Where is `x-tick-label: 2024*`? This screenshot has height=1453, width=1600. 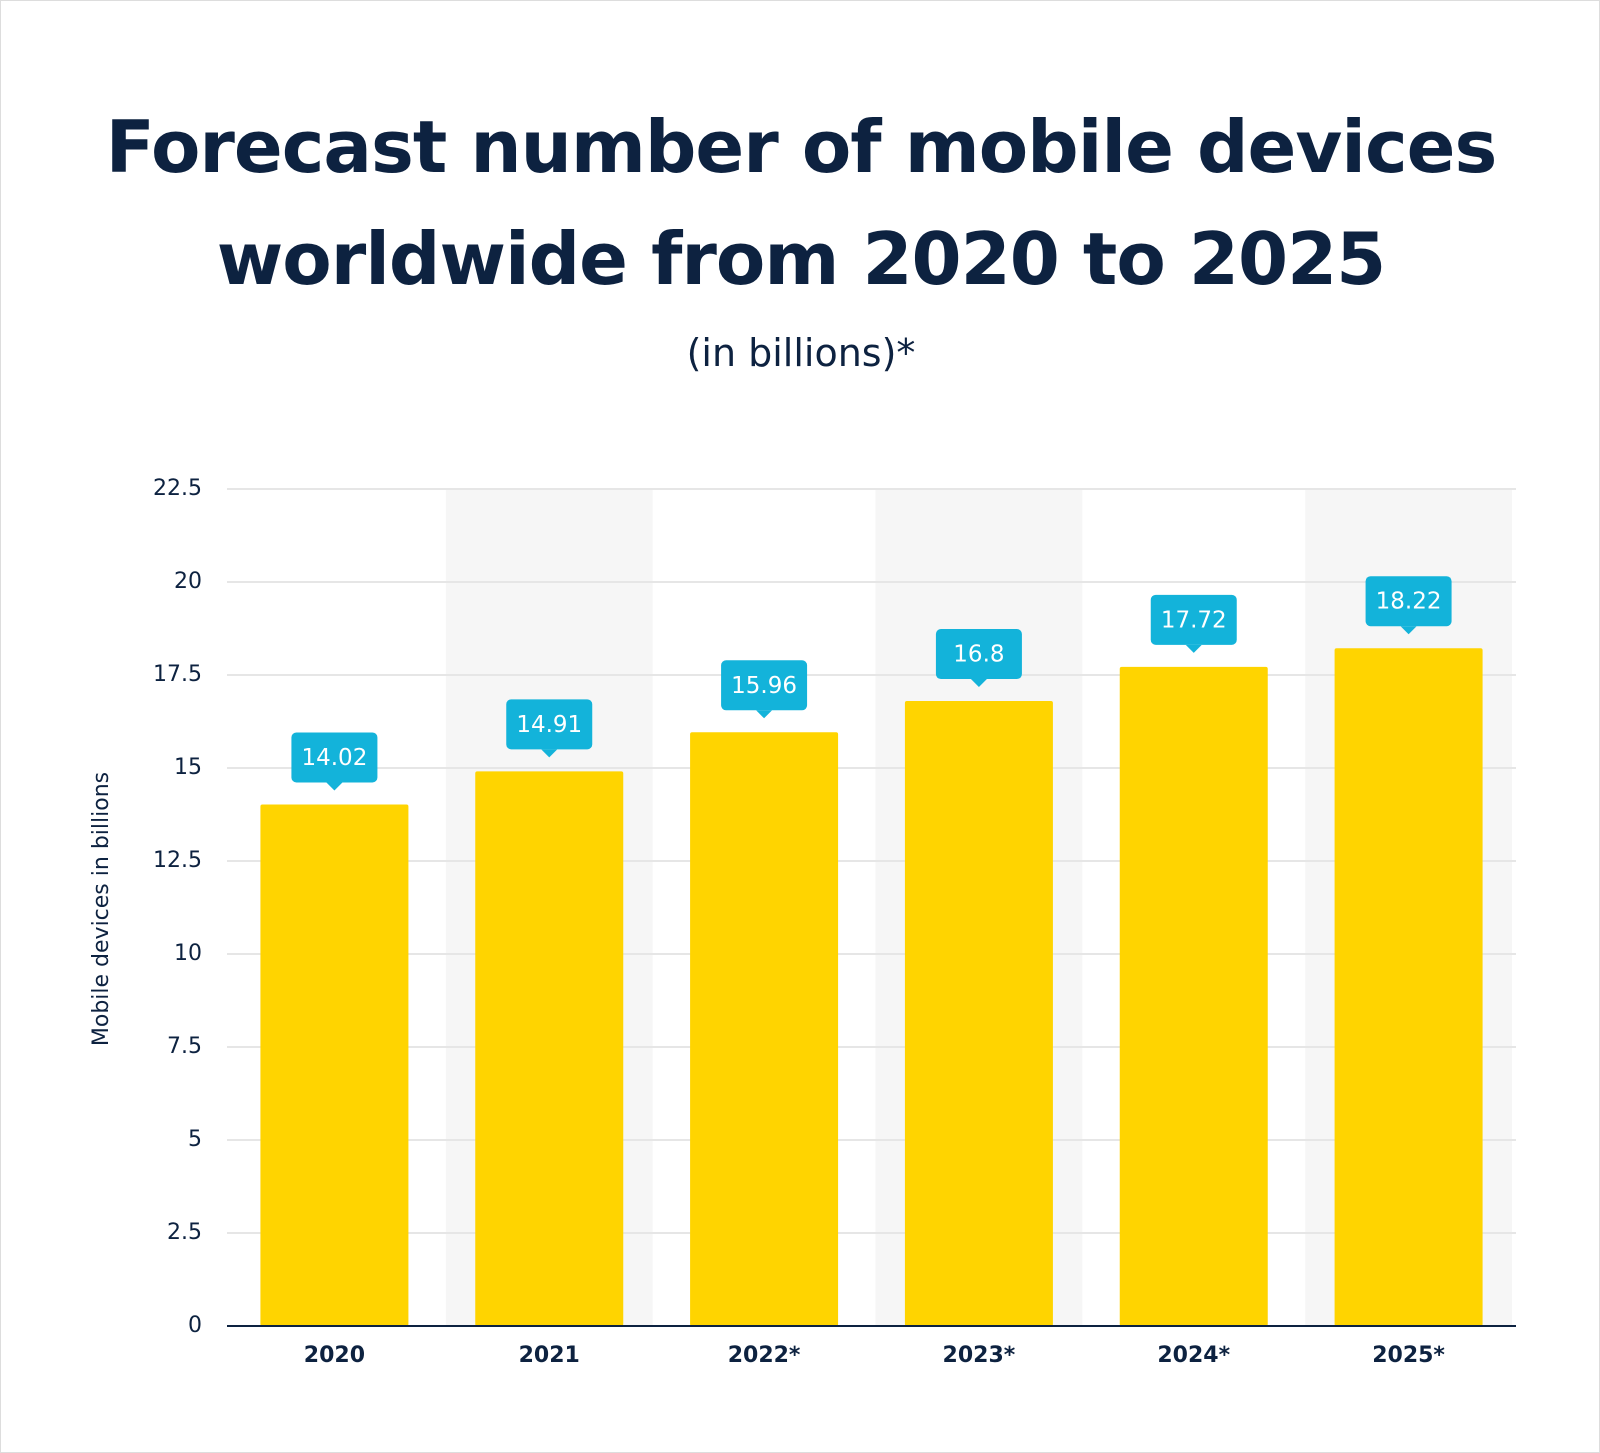 x-tick-label: 2024* is located at coordinates (1193, 1355).